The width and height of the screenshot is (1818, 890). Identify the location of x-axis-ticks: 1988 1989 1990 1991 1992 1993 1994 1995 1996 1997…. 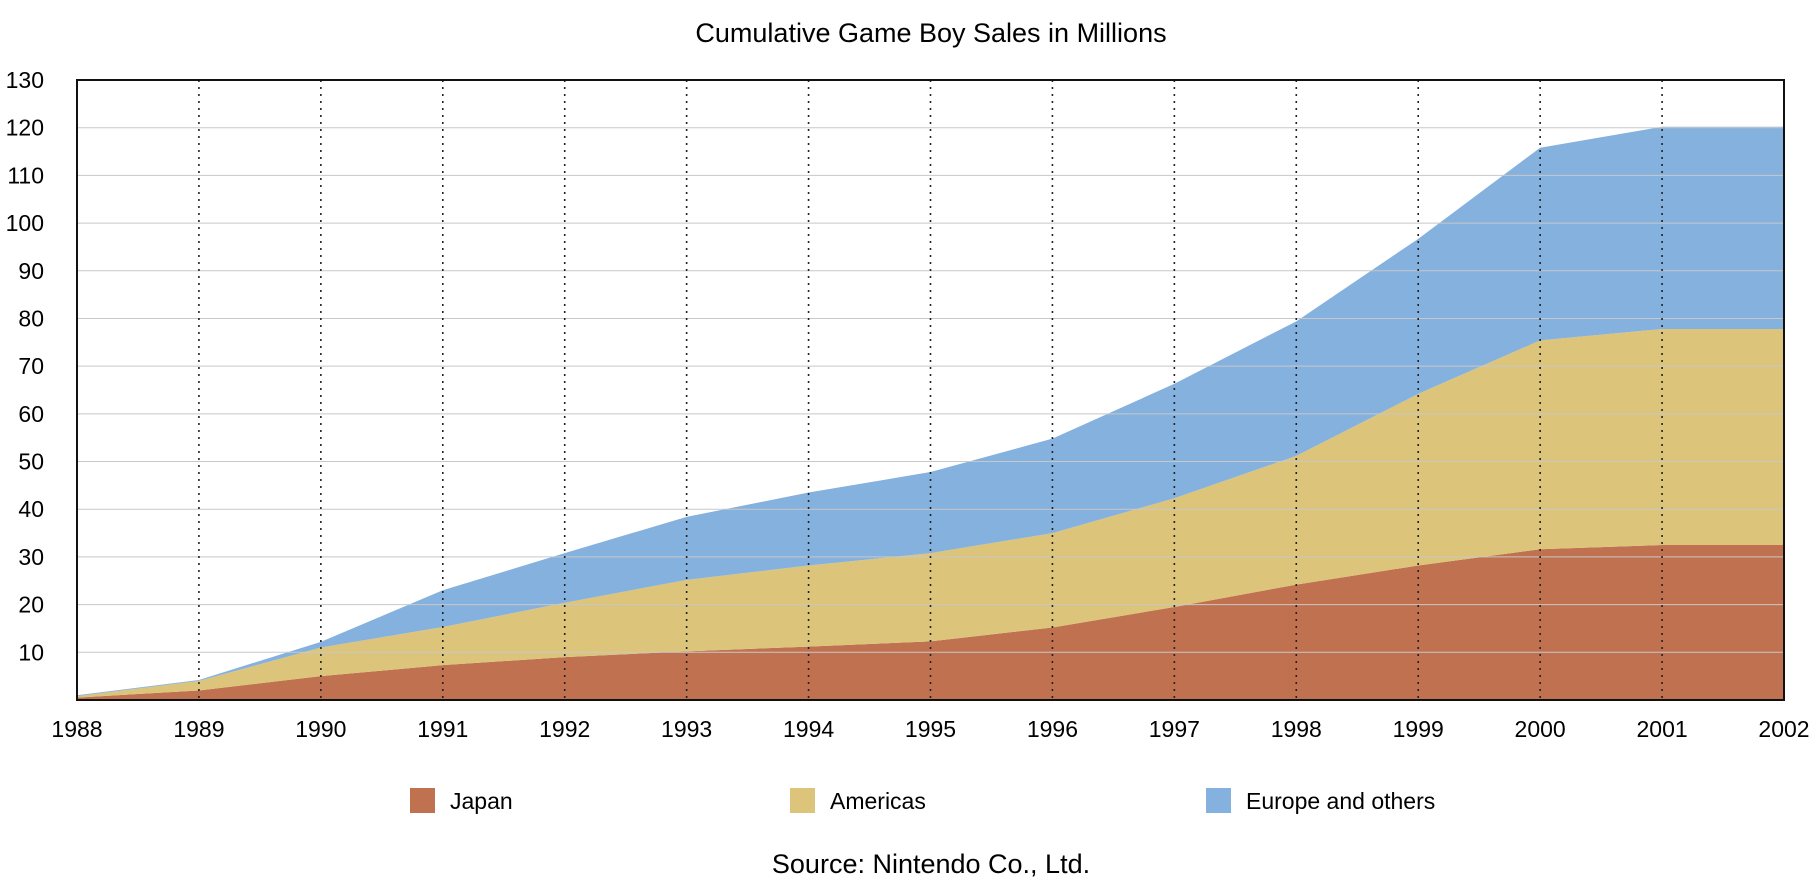
(930, 729).